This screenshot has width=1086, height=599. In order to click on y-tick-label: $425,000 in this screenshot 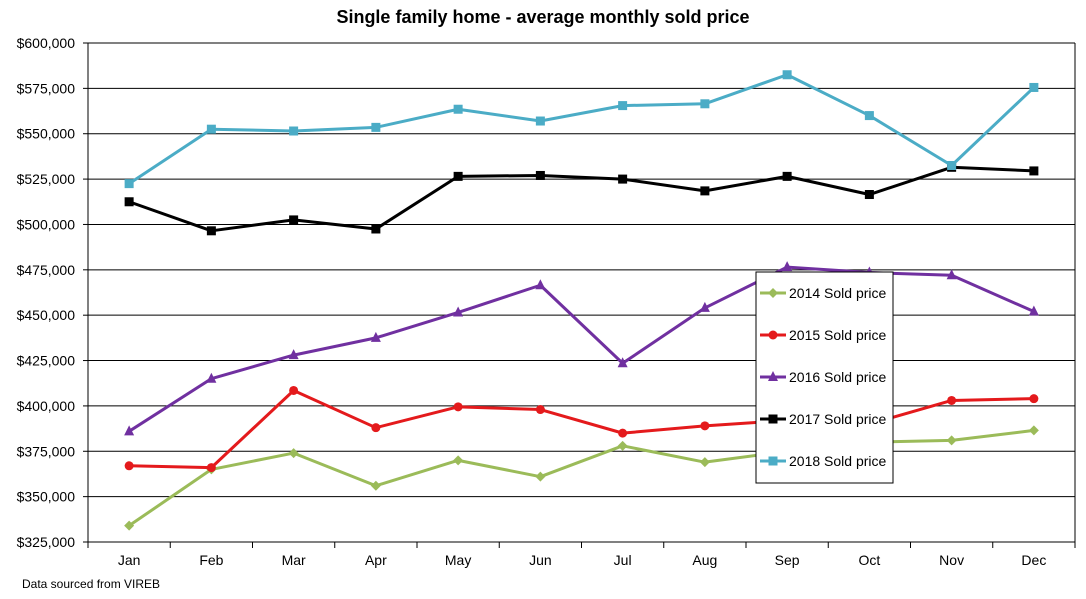, I will do `click(46, 361)`.